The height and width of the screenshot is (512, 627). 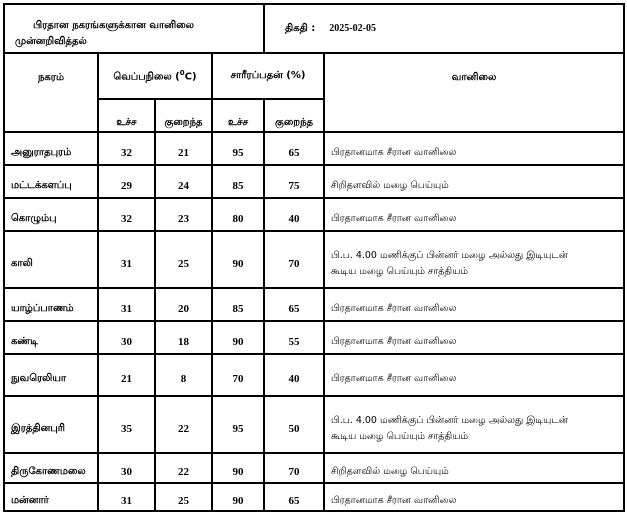 What do you see at coordinates (126, 424) in the screenshot?
I see `temp-high-cell: 35` at bounding box center [126, 424].